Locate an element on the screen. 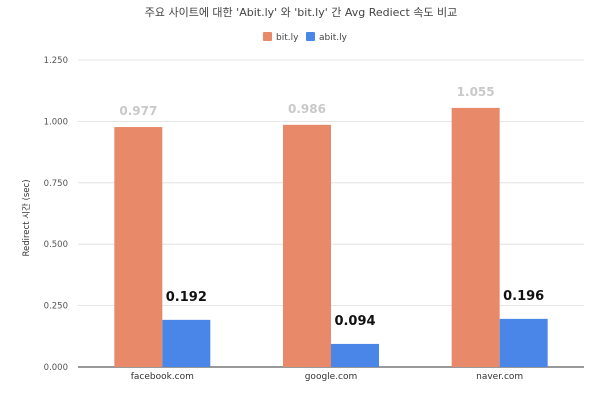 This screenshot has height=402, width=602. data-label-bit-ly-naver-com: 1.055 is located at coordinates (476, 92).